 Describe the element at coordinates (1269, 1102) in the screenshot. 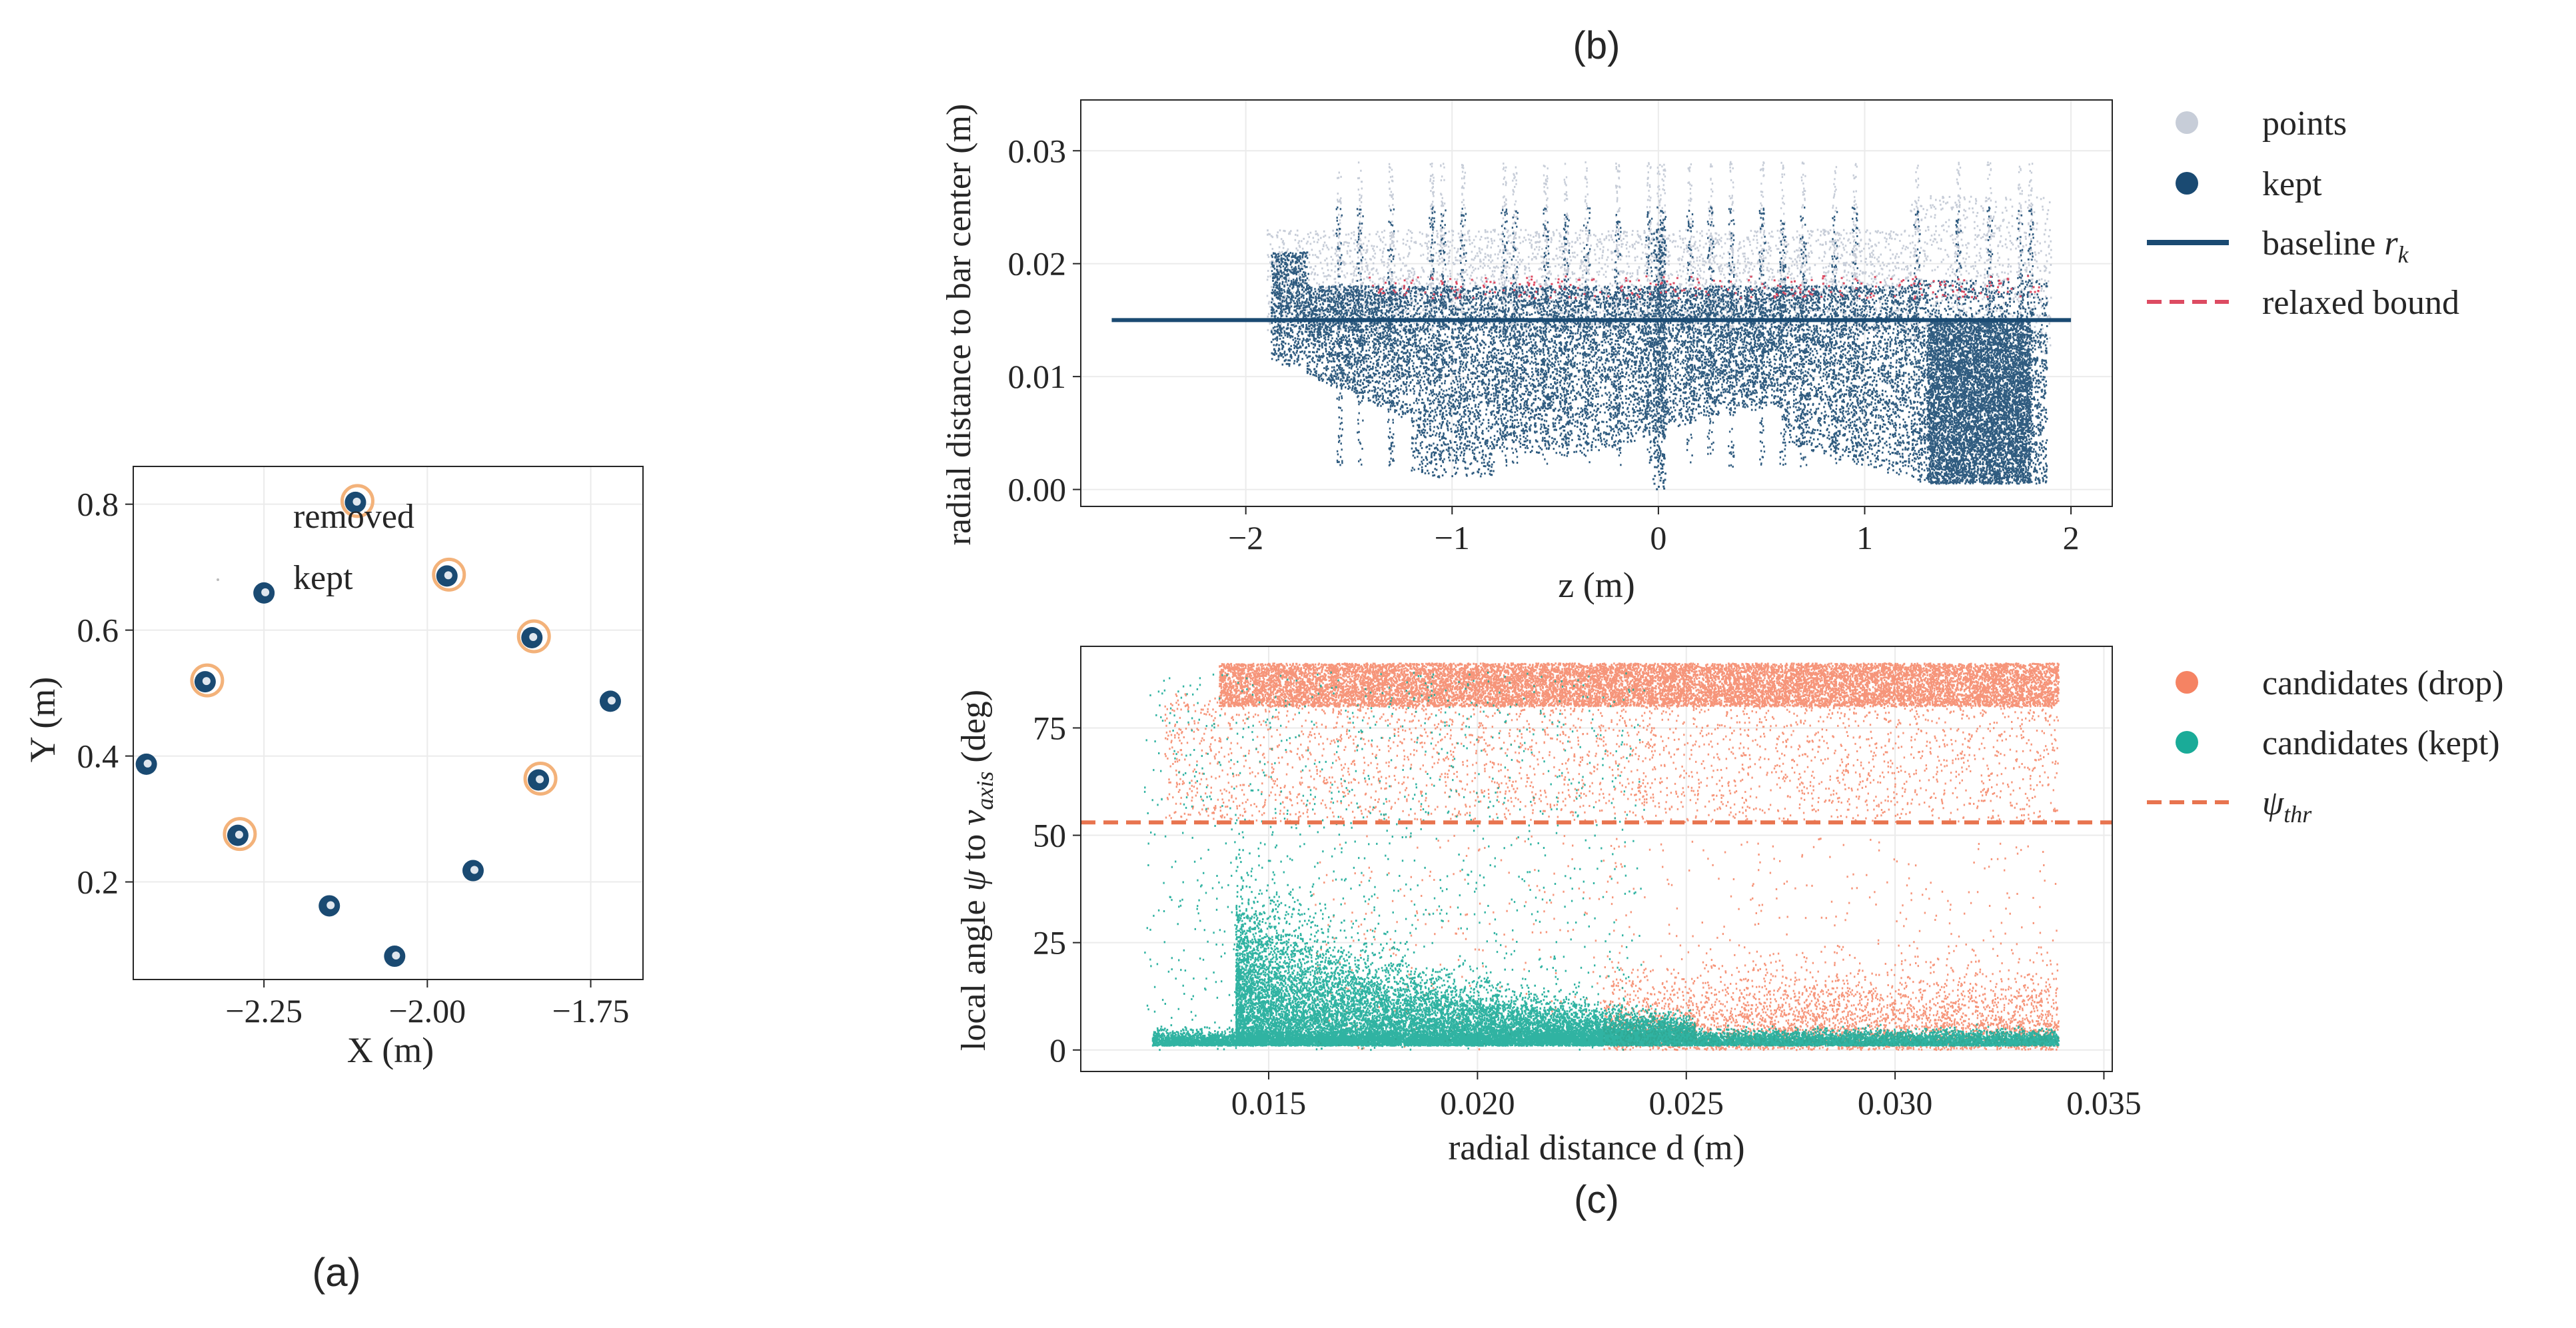

I see `panel-c-x-tick-label: 0.015` at that location.